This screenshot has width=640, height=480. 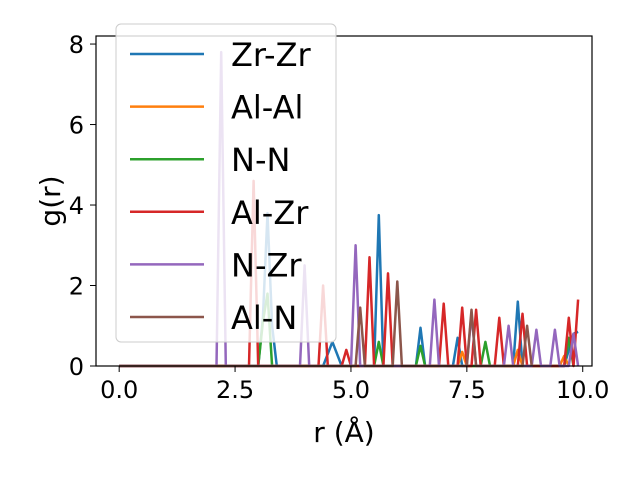 What do you see at coordinates (76, 287) in the screenshot?
I see `y-tick-label: 2` at bounding box center [76, 287].